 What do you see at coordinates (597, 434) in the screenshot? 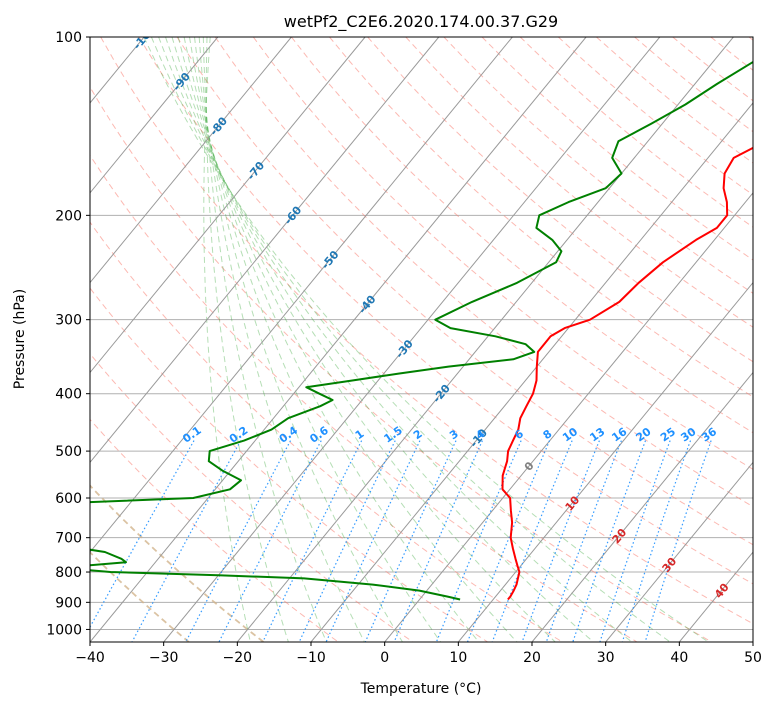
I see `mixing-ratio-label: 13` at bounding box center [597, 434].